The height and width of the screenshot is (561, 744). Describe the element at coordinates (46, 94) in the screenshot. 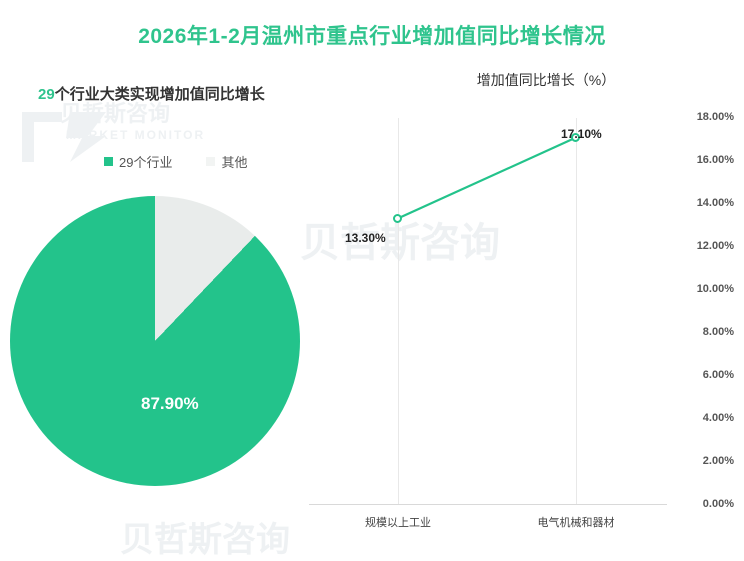

I see `pie-subtitle-highlight: 29` at that location.